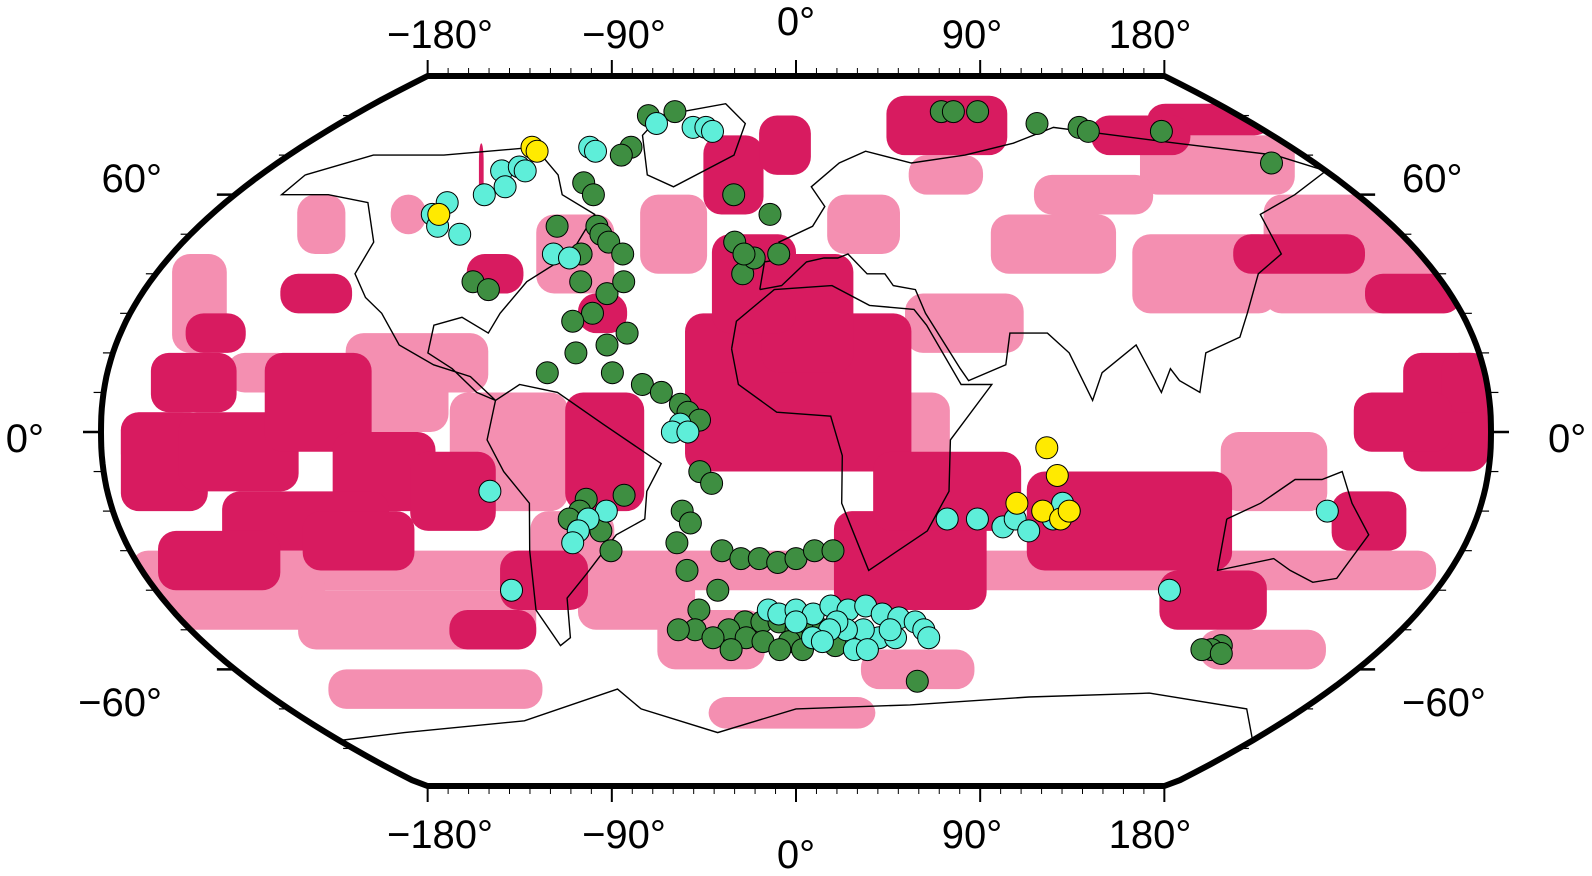  I want to click on bottom-lon-label-minus-180: −180°, so click(440, 835).